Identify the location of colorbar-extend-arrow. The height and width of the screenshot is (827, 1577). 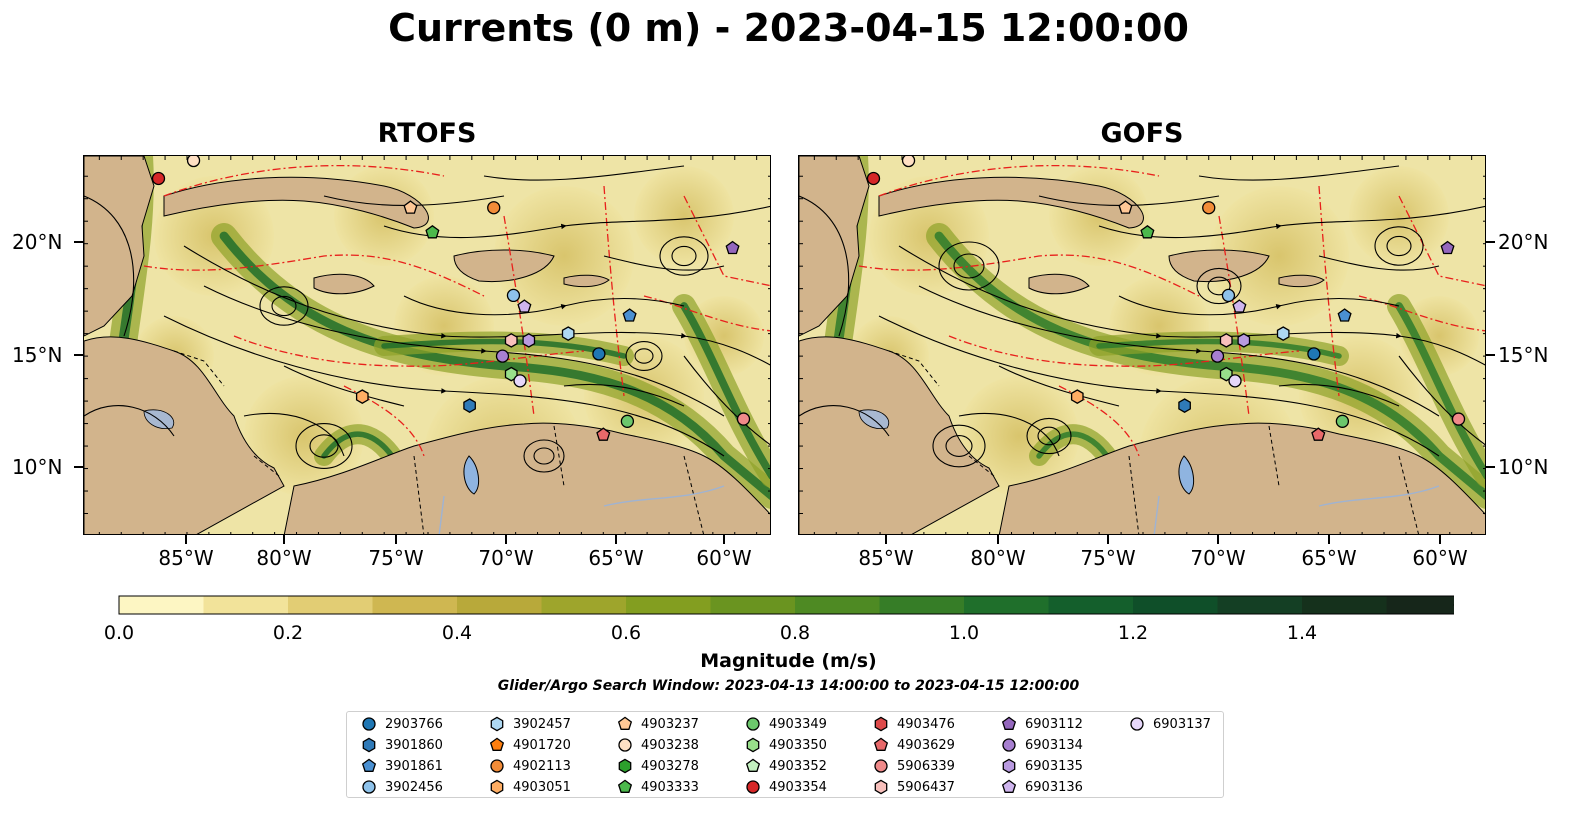
(1420, 605).